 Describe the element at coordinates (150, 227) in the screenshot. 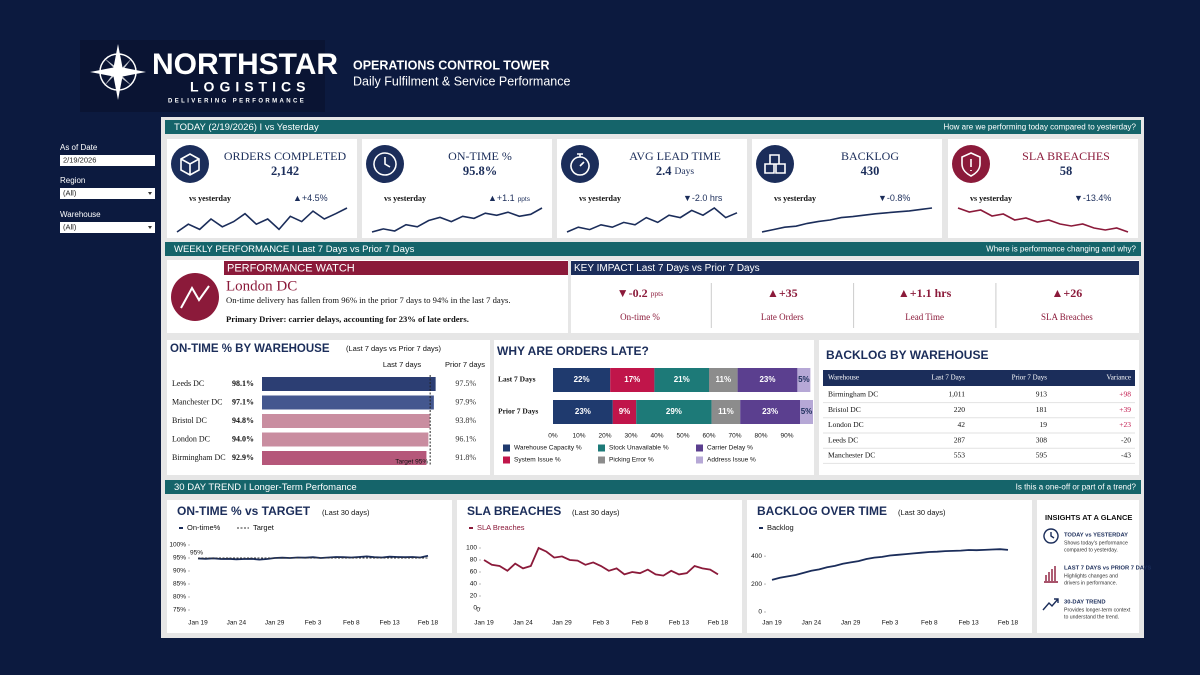

I see `dropdown-arrow` at that location.